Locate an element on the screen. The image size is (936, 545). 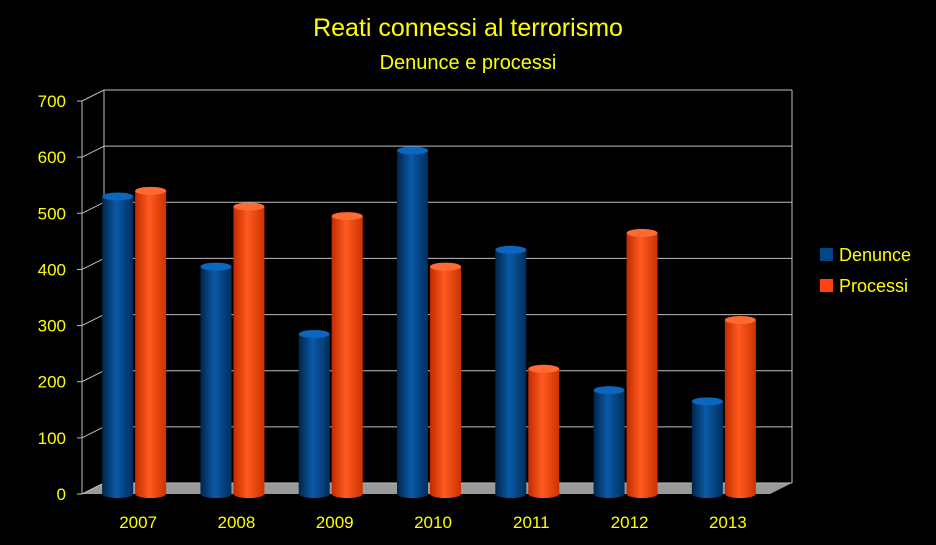
x-tick-label: 2010 is located at coordinates (433, 522).